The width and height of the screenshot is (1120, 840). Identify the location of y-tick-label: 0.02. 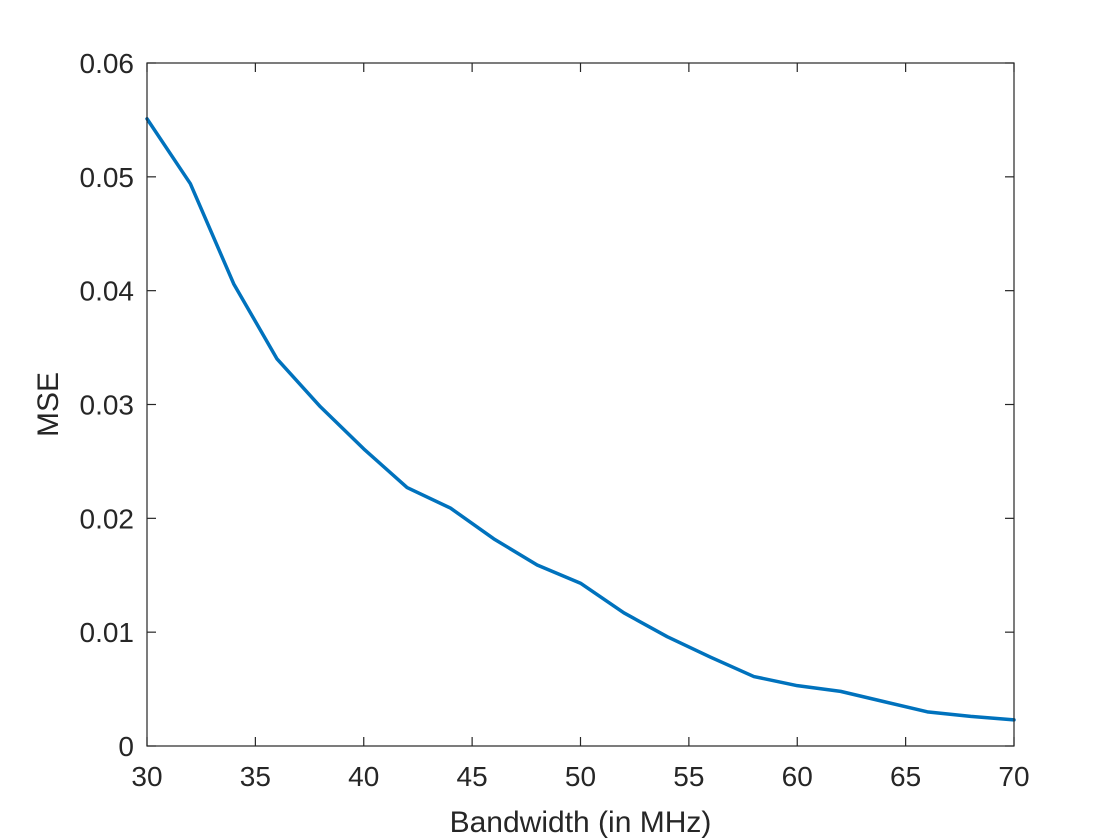
(107, 518).